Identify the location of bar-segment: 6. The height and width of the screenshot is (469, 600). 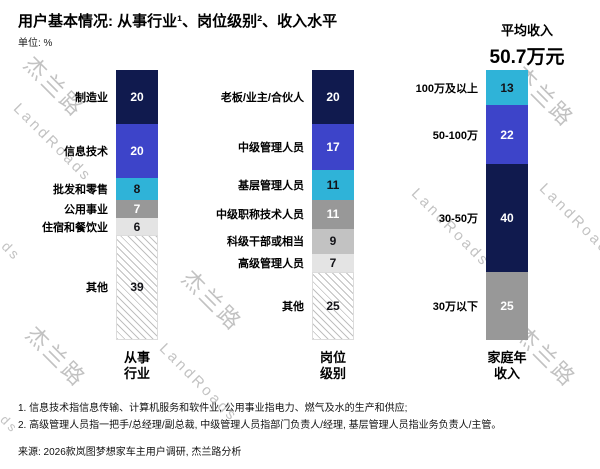
(137, 226).